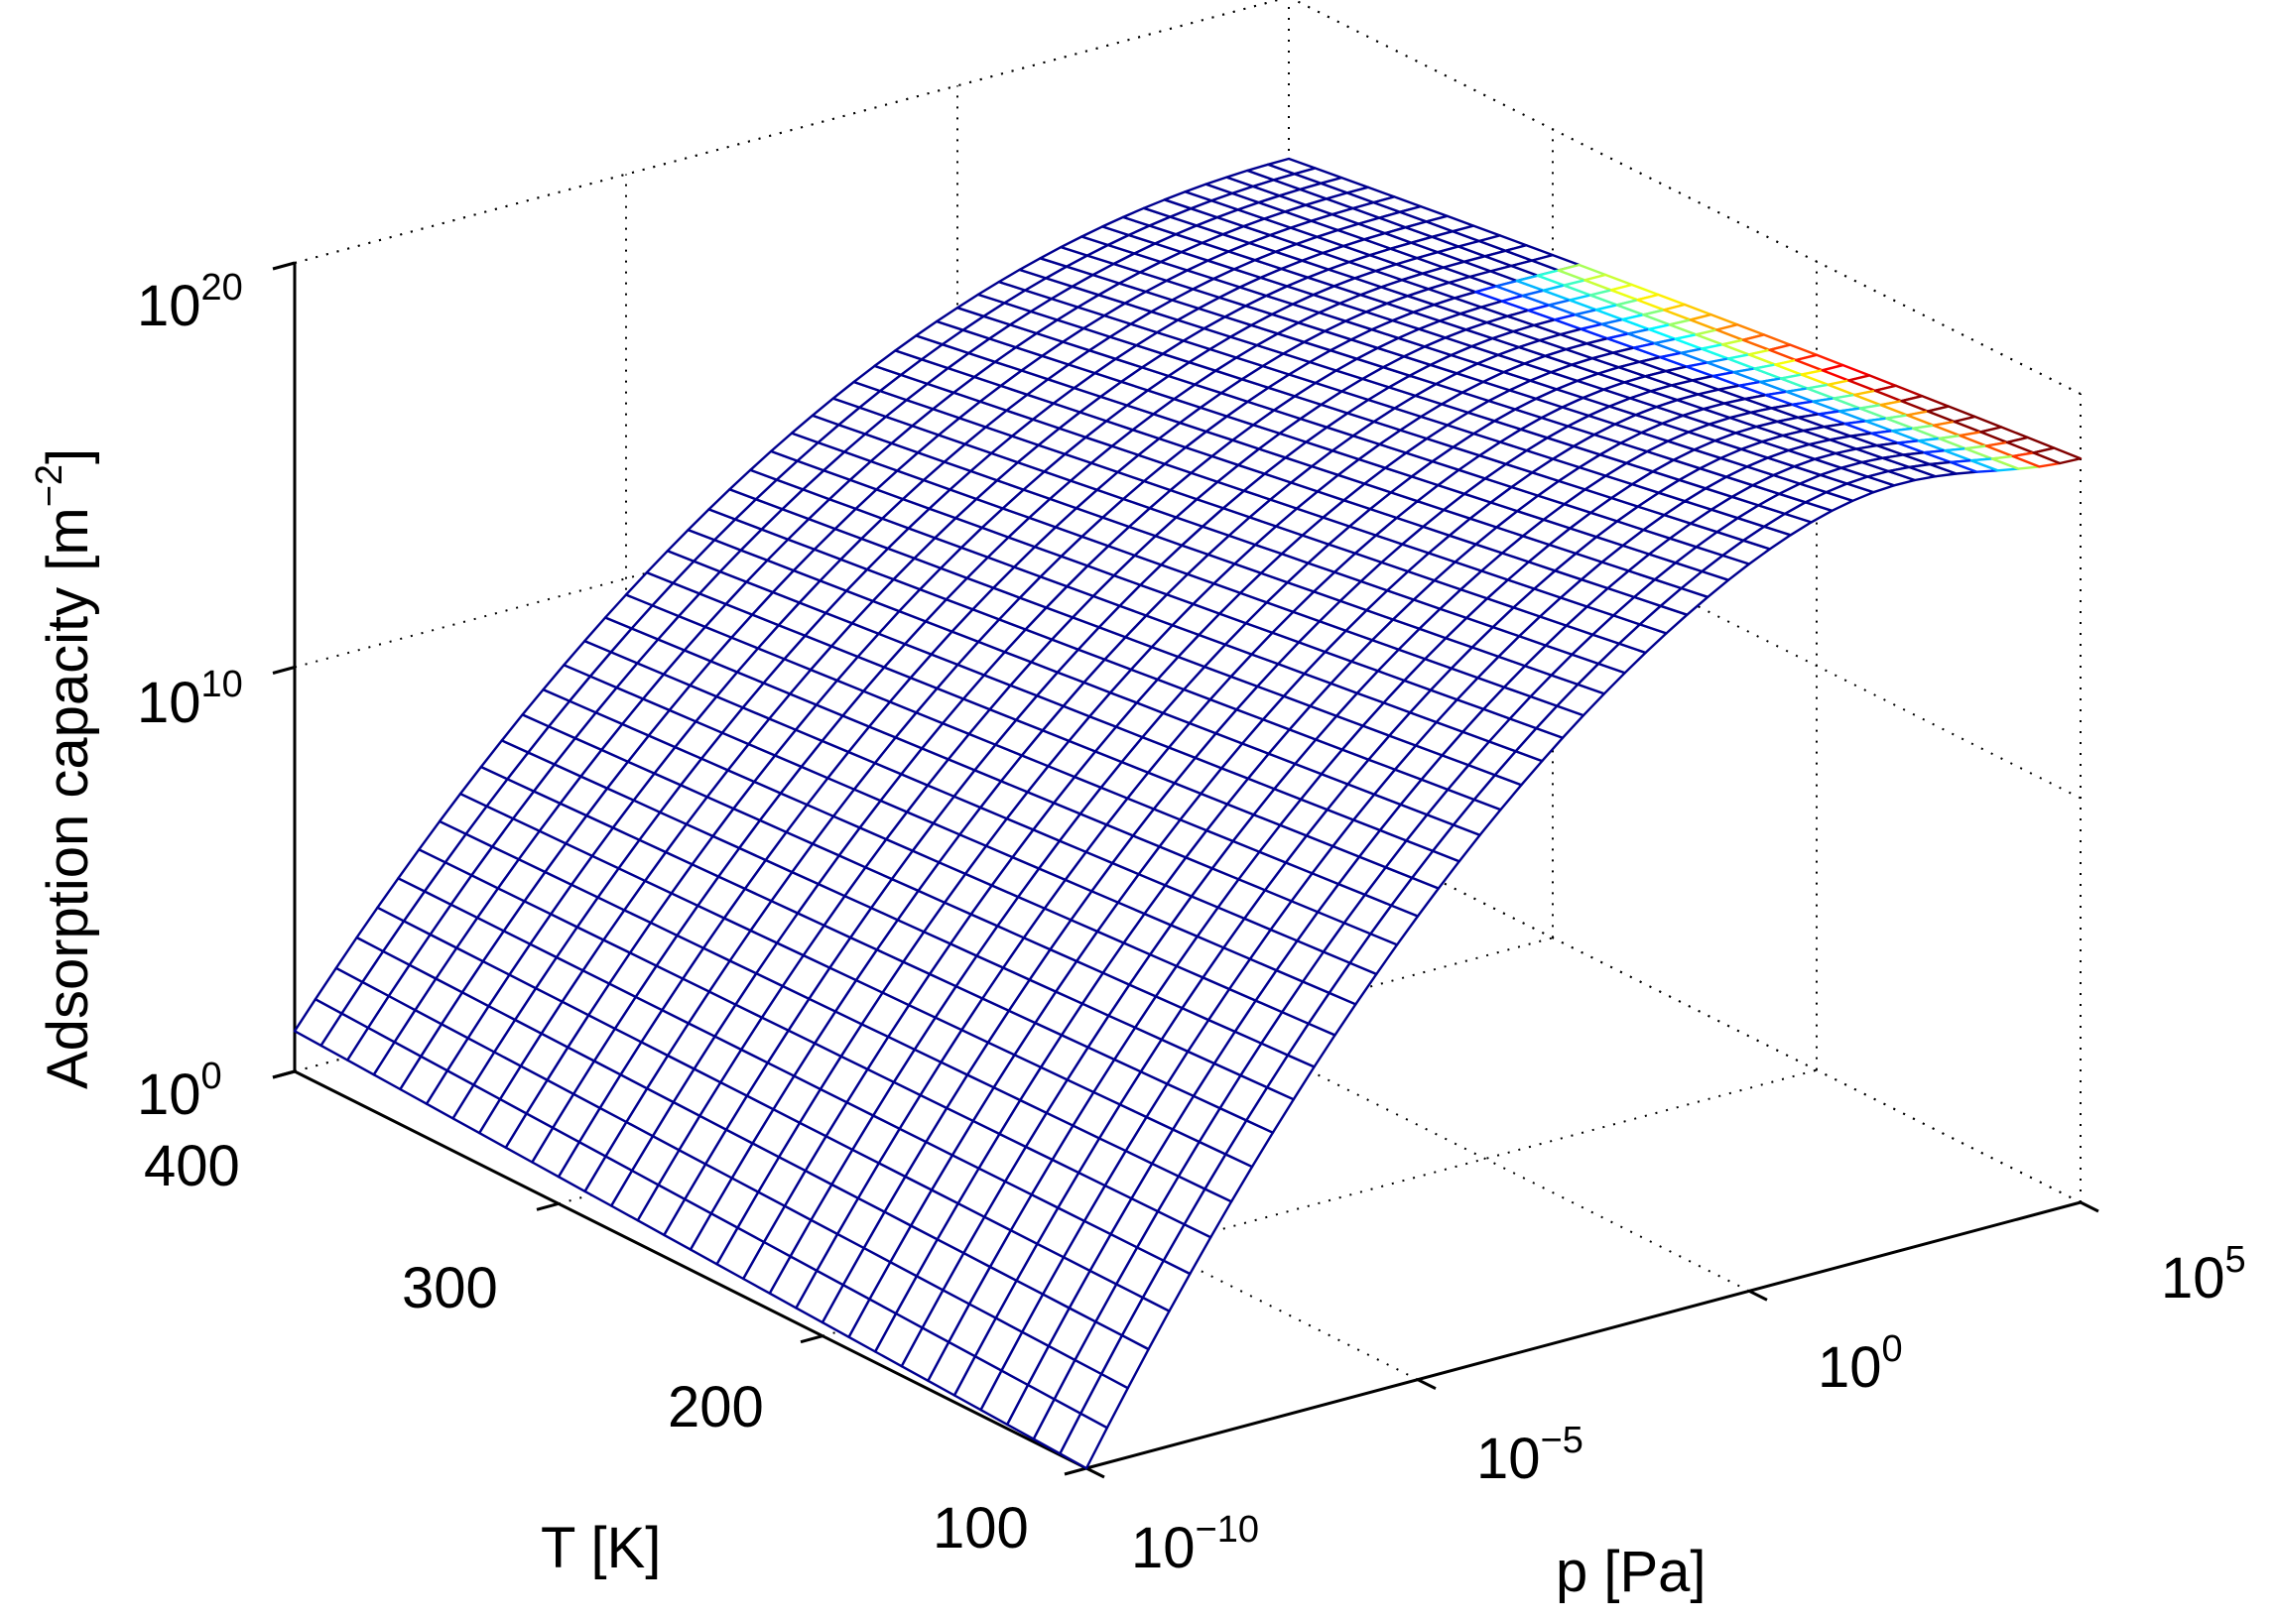  Describe the element at coordinates (450, 1288) in the screenshot. I see `y-tick-label-300: 300` at that location.